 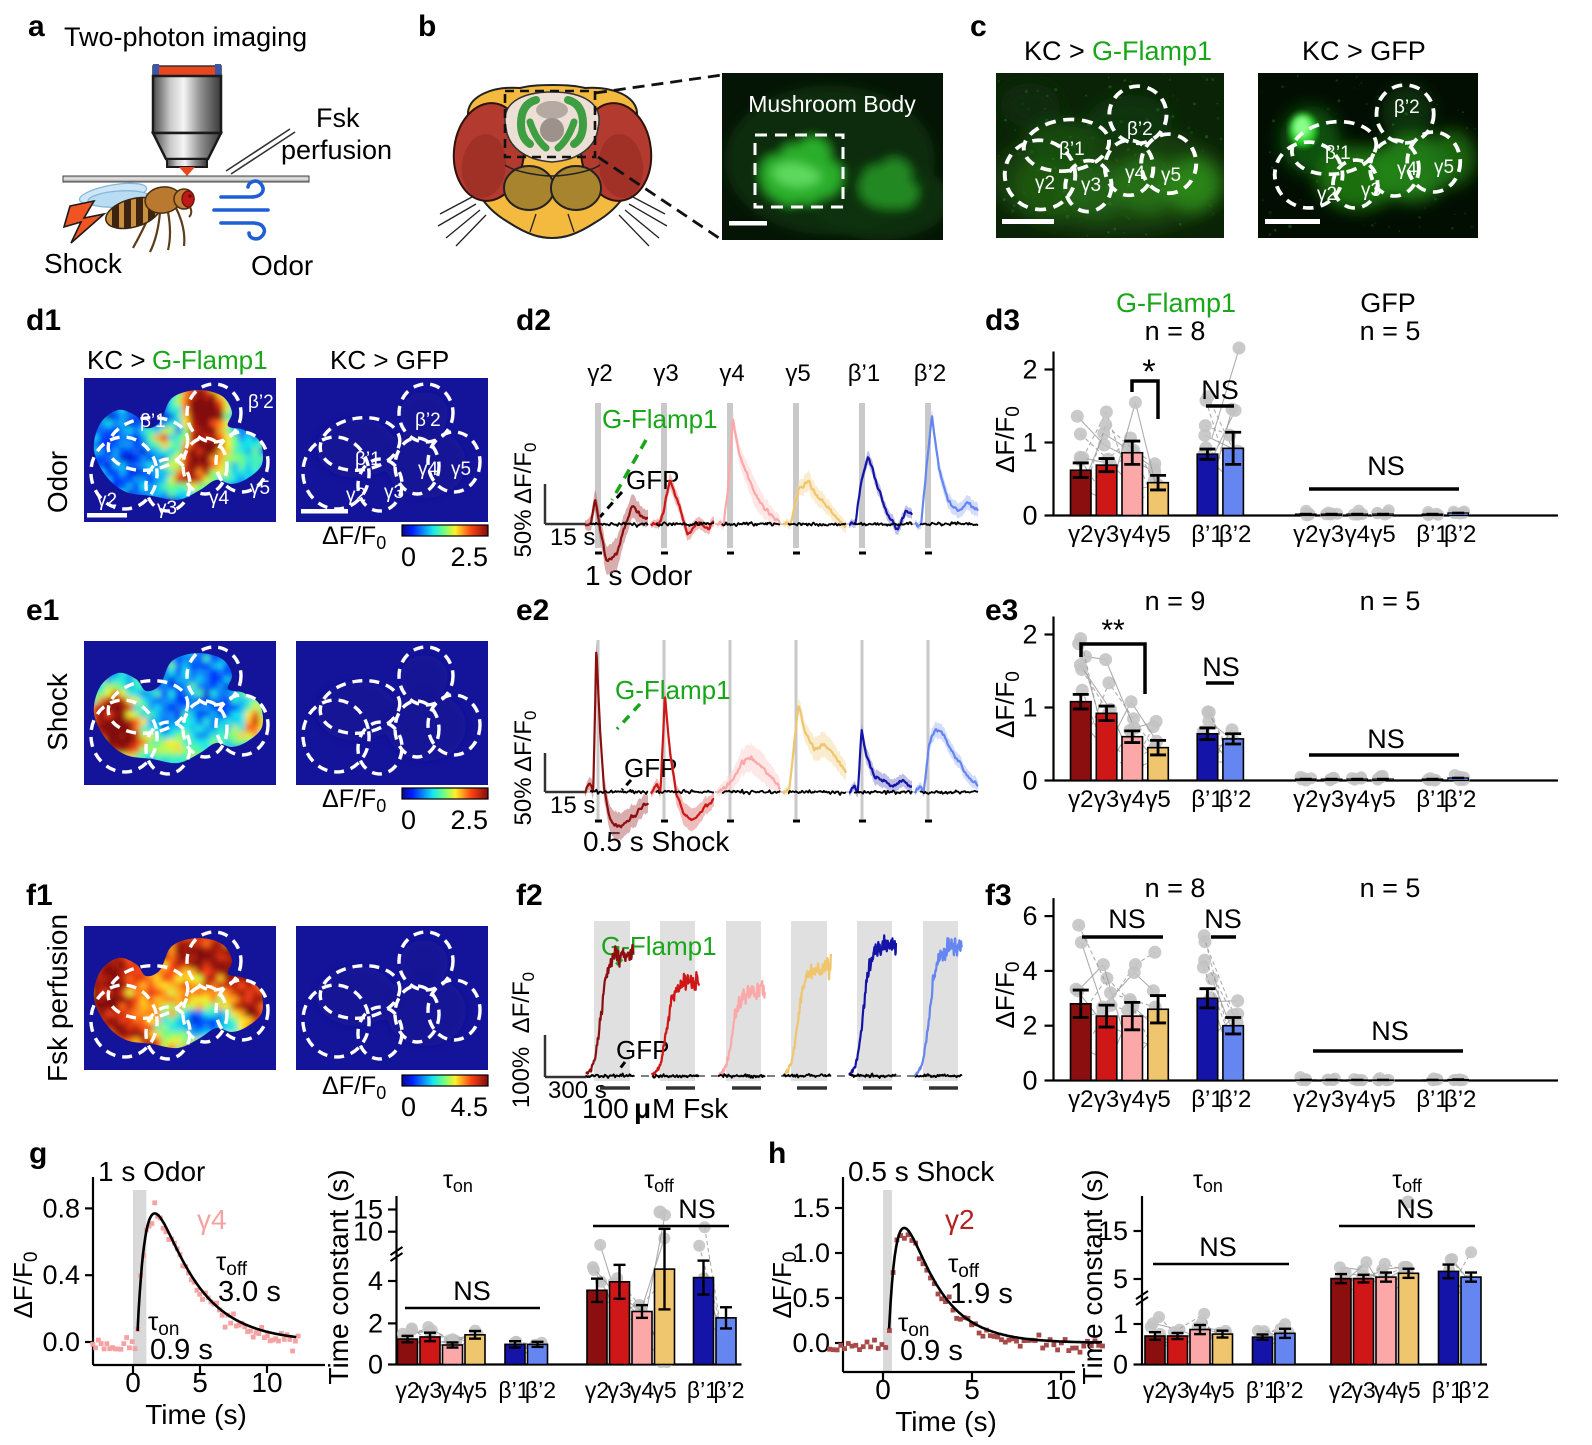 I want to click on svg-text: b, so click(x=427, y=26).